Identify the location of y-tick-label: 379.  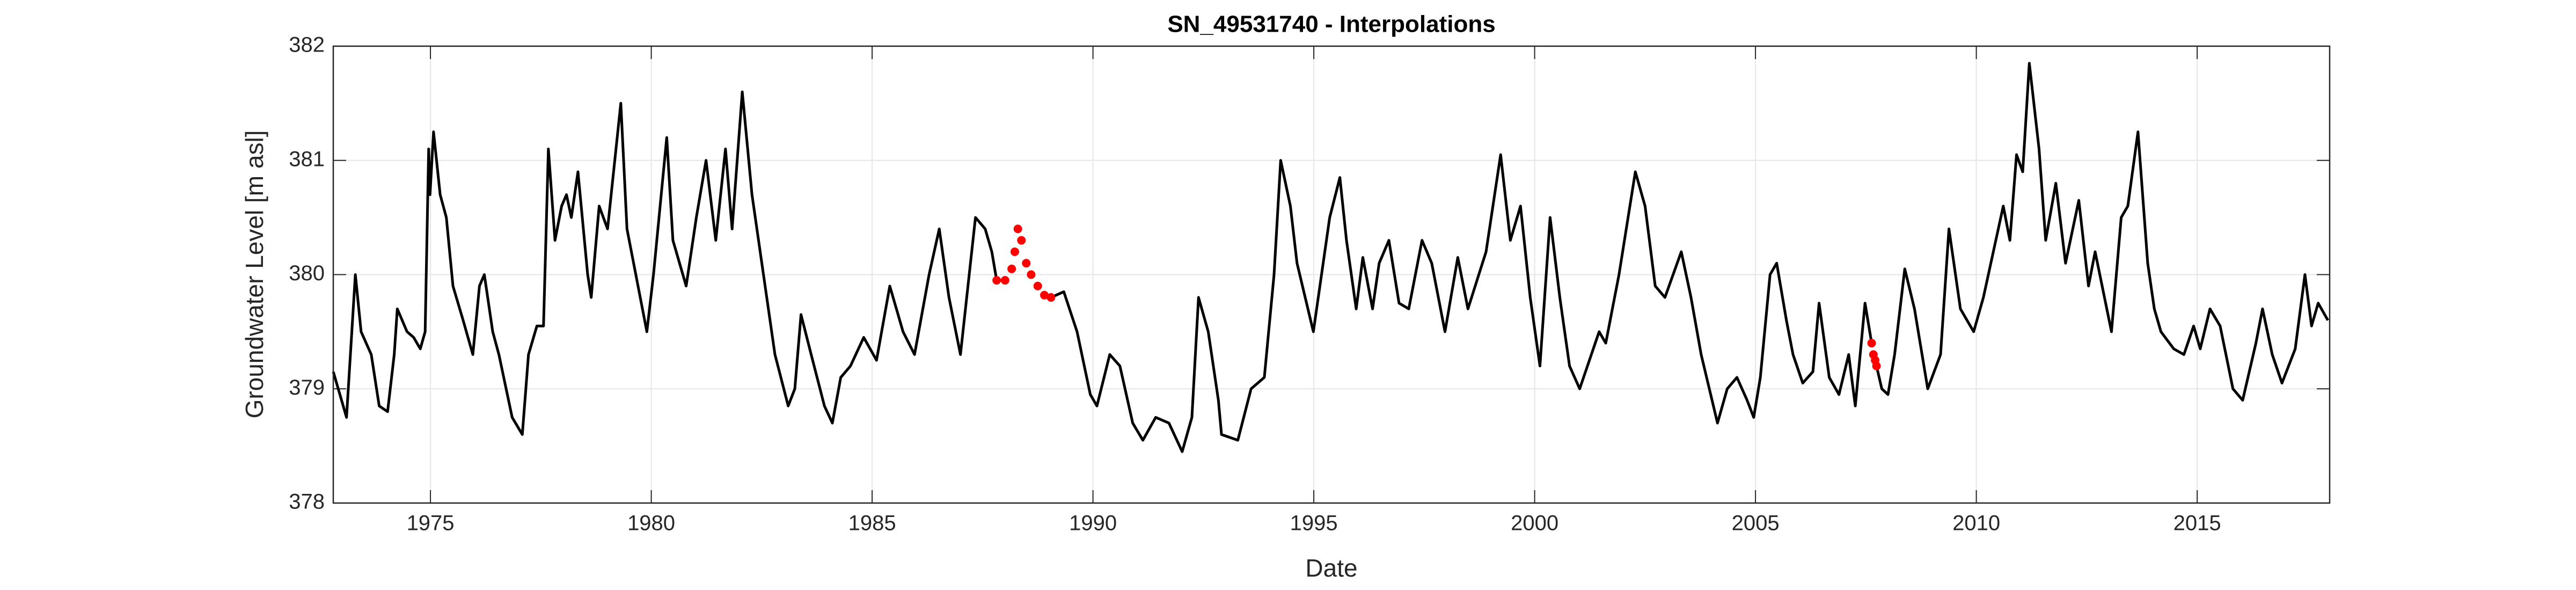
(307, 387).